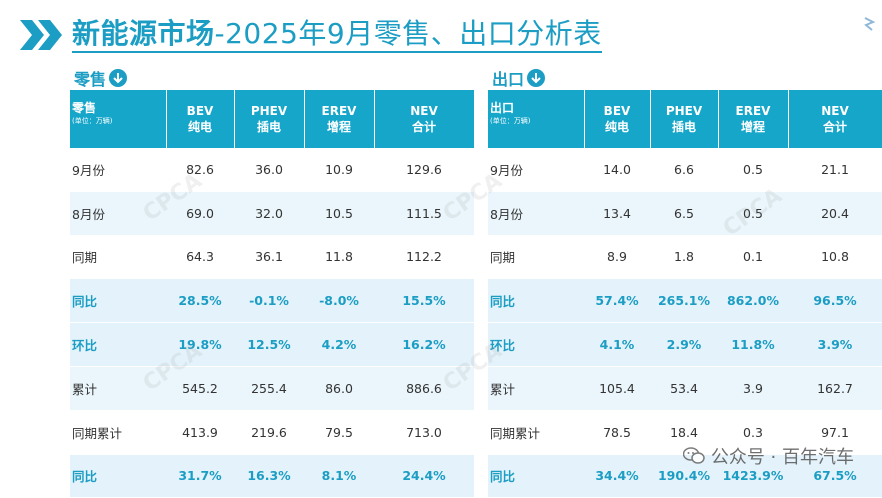  I want to click on table-cell: 53.4, so click(684, 388).